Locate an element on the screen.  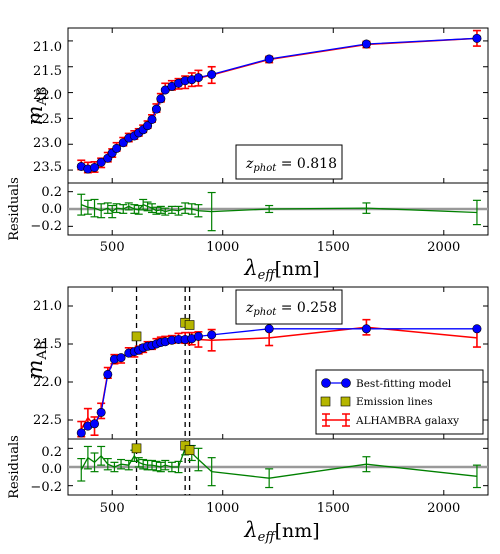
legend-item-galaxy: ALHAMBRA galaxy is located at coordinates (390, 420).